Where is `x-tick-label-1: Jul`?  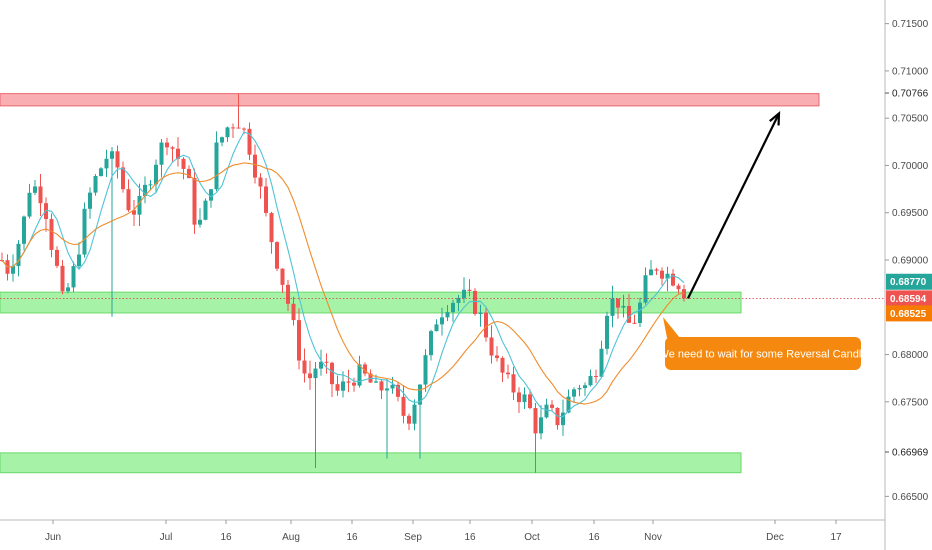 x-tick-label-1: Jul is located at coordinates (166, 537).